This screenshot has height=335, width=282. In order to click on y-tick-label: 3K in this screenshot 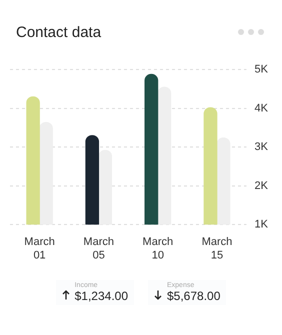, I will do `click(261, 147)`.